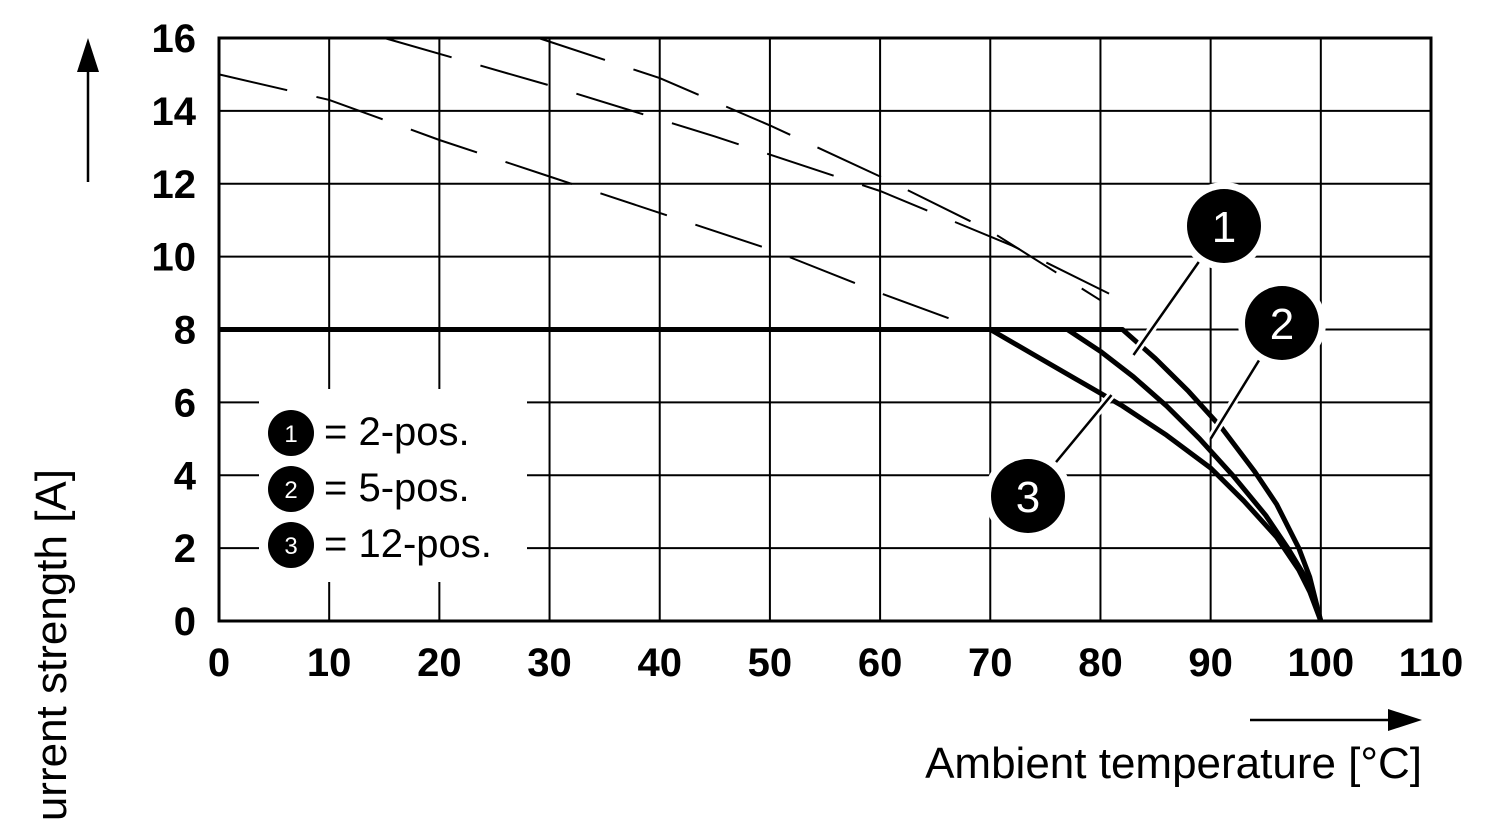 This screenshot has width=1500, height=820. Describe the element at coordinates (820, 169) in the screenshot. I see `dashed-curve` at that location.